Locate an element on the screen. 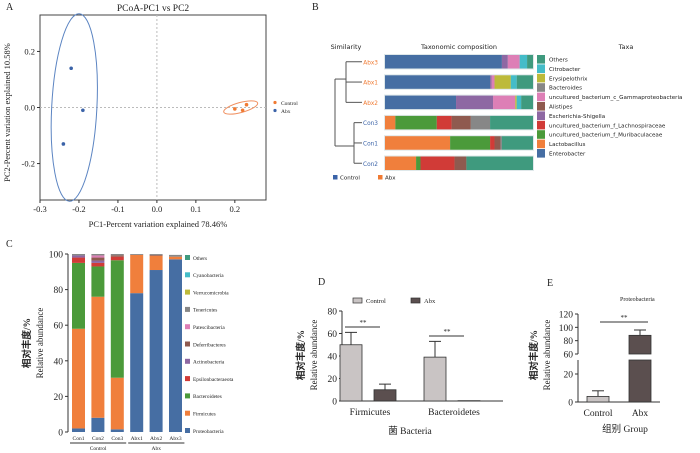 This screenshot has width=700, height=453. pcoa-ellipse-control is located at coordinates (241, 107).